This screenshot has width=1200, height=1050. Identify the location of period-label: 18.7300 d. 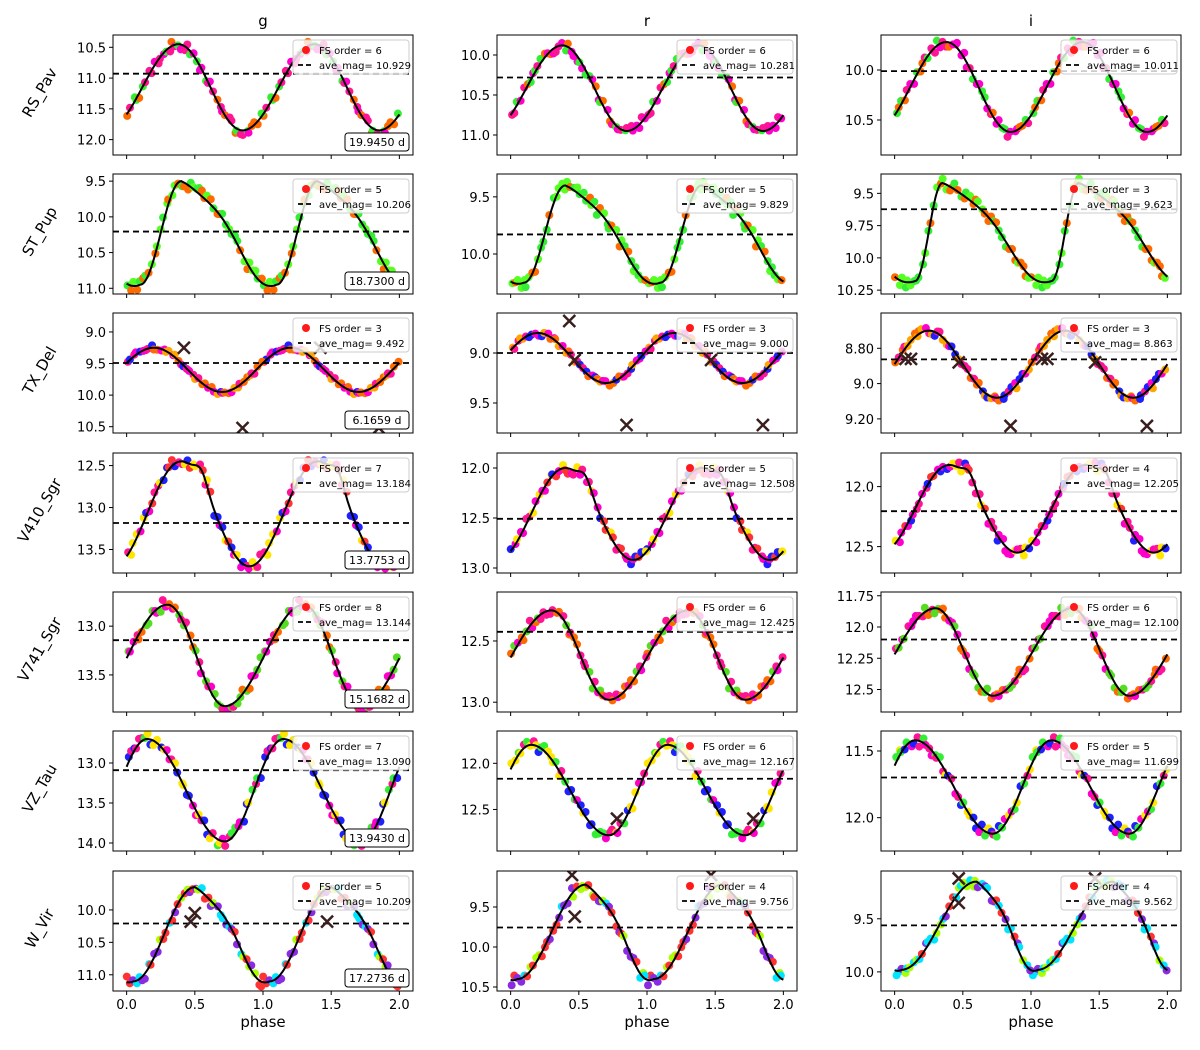
(377, 281).